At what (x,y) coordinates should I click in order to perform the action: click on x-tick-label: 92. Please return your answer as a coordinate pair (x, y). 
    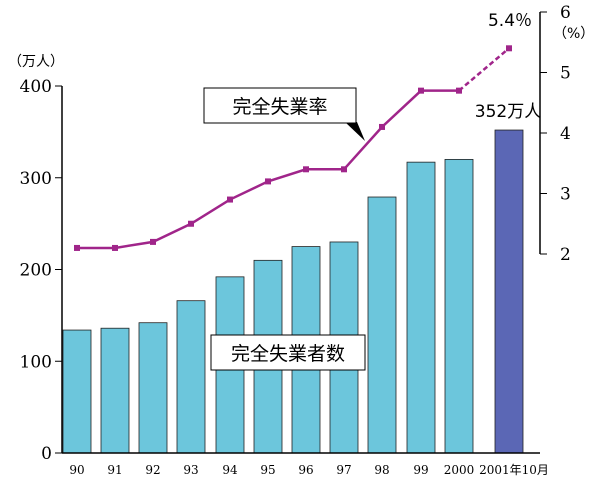
    Looking at the image, I should click on (152, 470).